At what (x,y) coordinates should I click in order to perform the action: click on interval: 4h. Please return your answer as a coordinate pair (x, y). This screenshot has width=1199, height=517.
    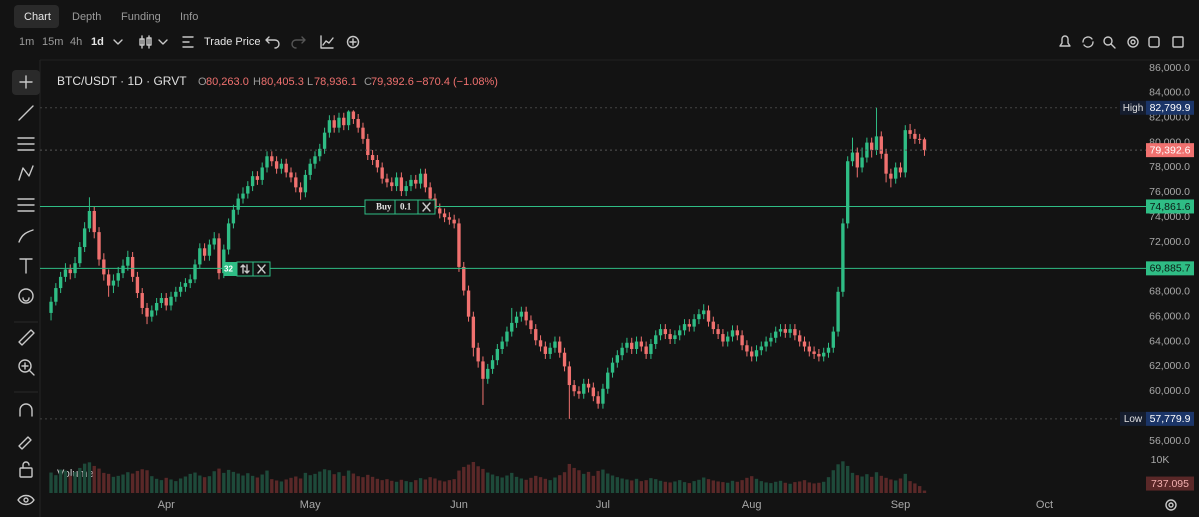
    Looking at the image, I should click on (76, 42).